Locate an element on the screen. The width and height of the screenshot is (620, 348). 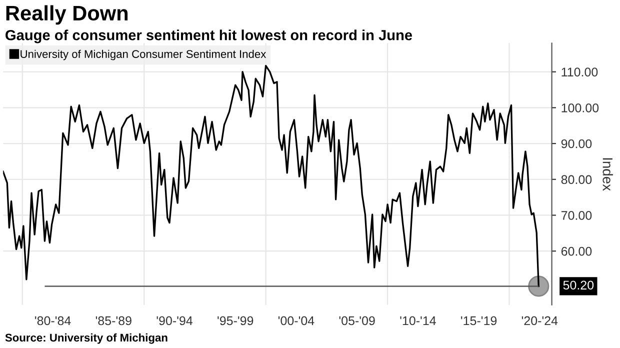
annotation: 50.20 is located at coordinates (578, 285).